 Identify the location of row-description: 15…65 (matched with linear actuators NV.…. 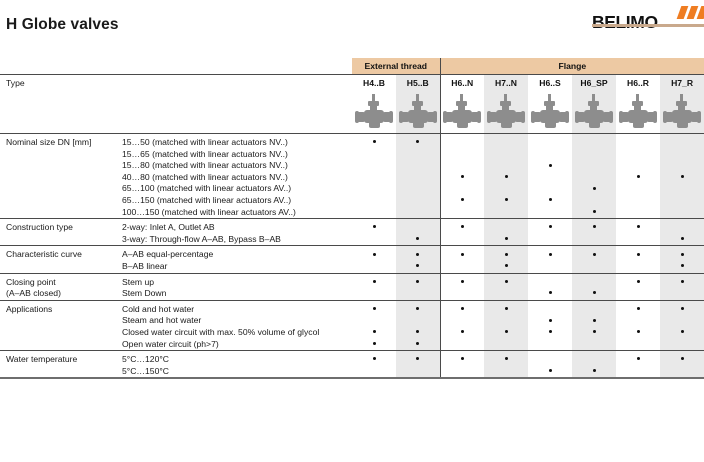
(205, 153).